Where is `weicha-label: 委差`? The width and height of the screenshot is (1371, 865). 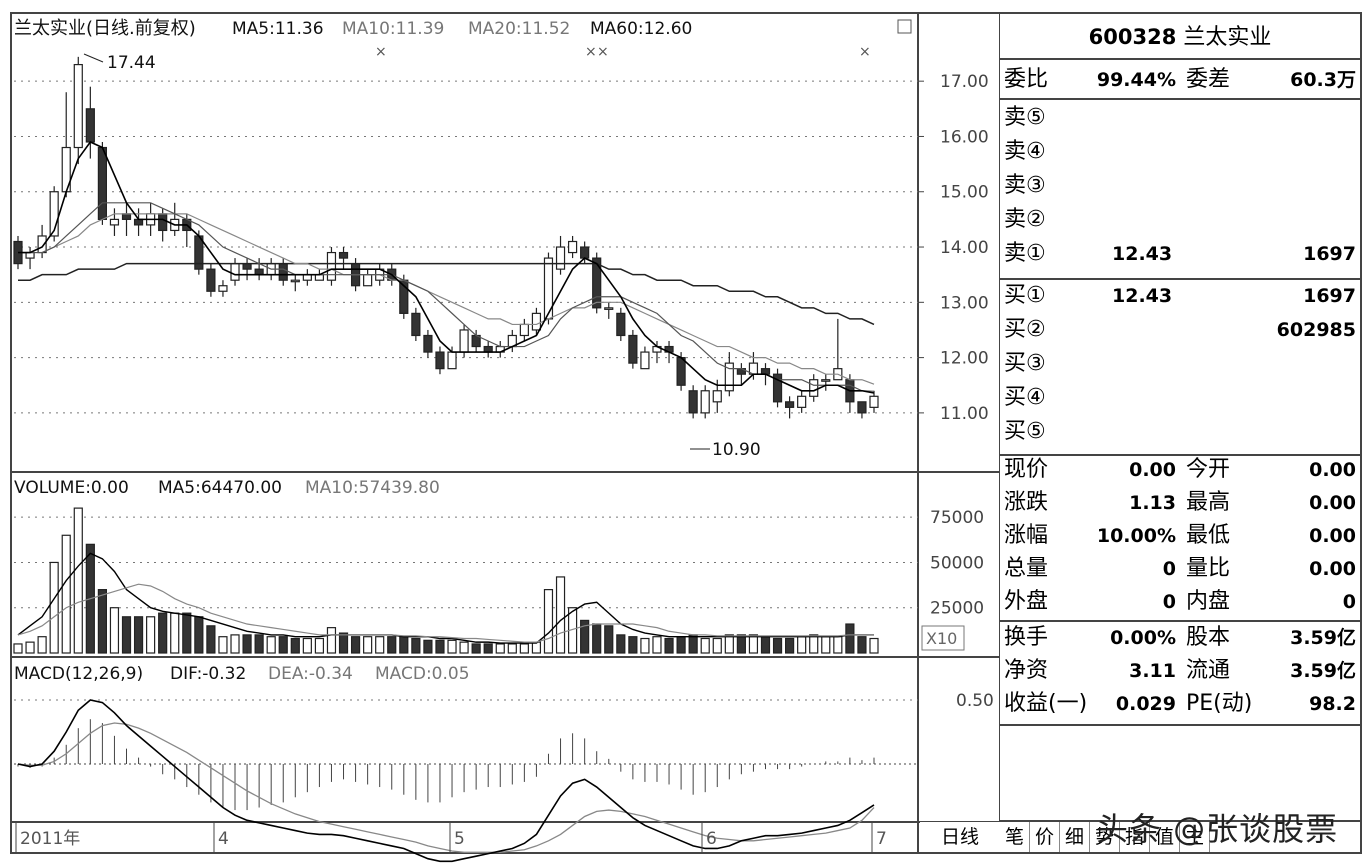
weicha-label: 委差 is located at coordinates (1208, 79).